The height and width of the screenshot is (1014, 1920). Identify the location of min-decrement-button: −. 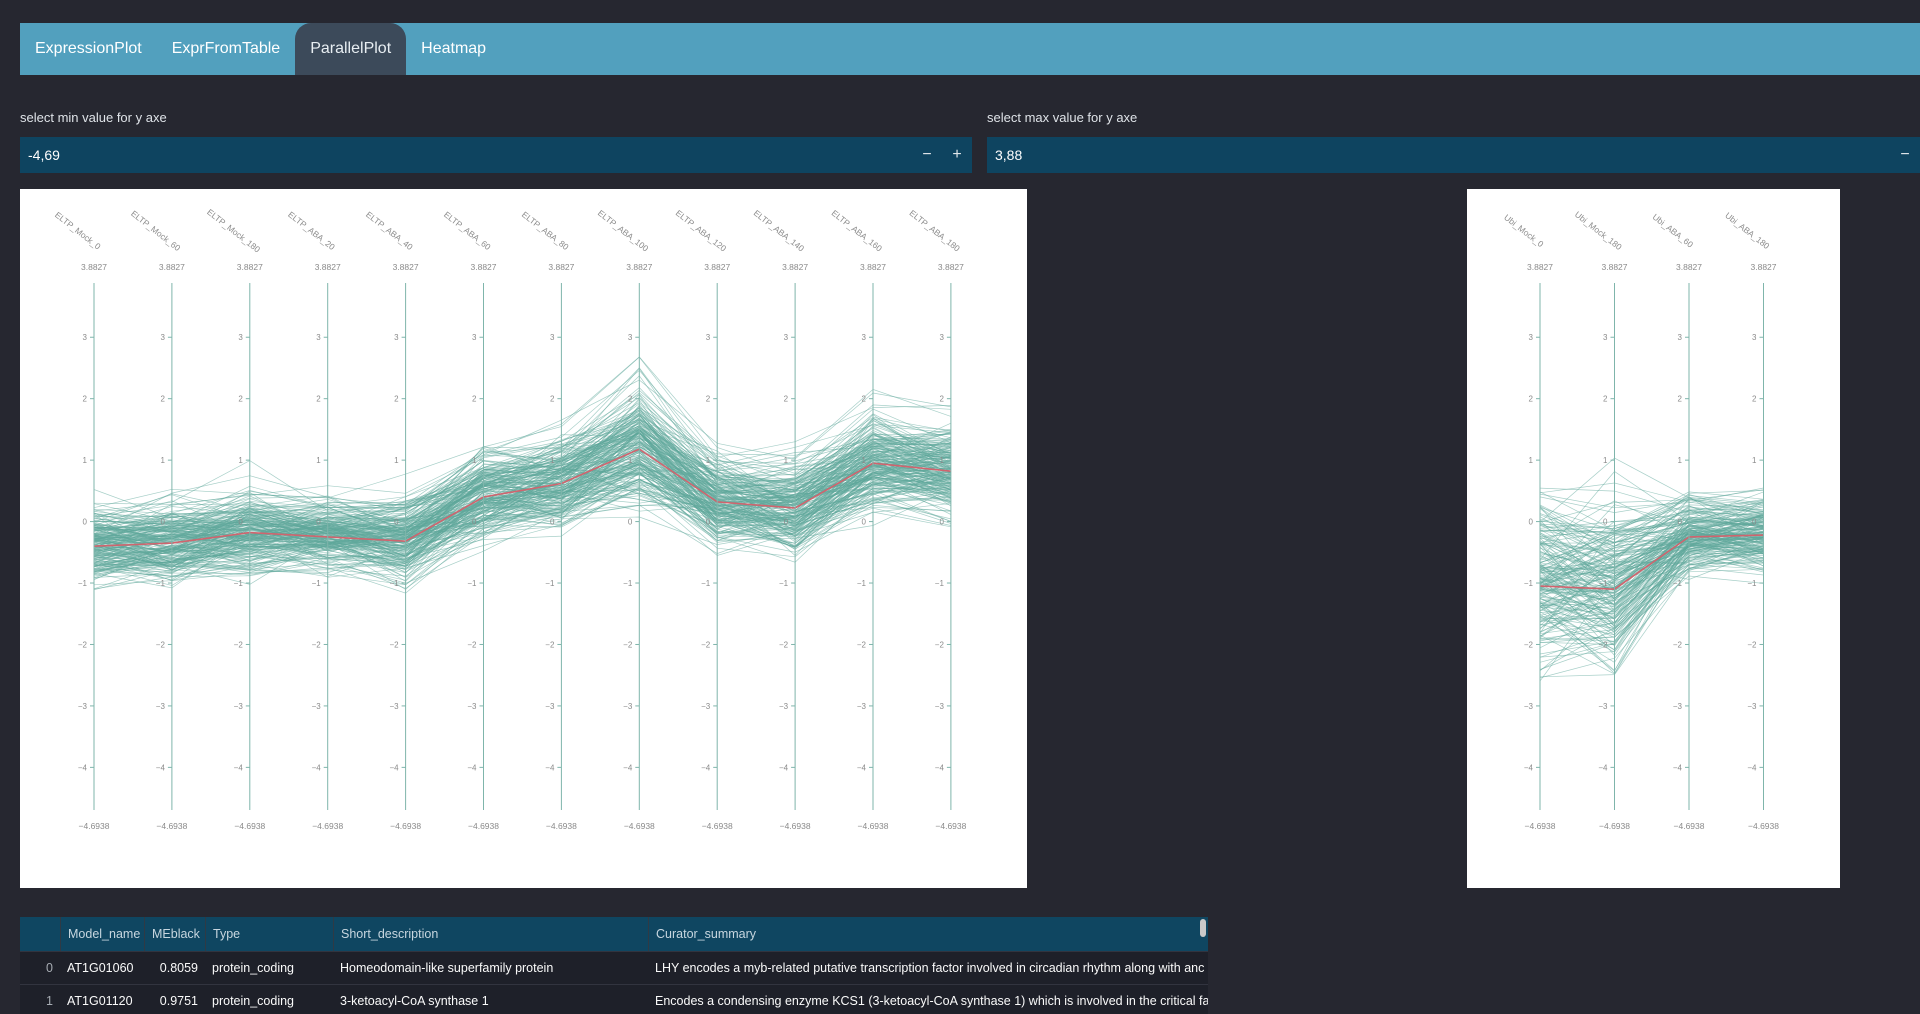
(927, 154).